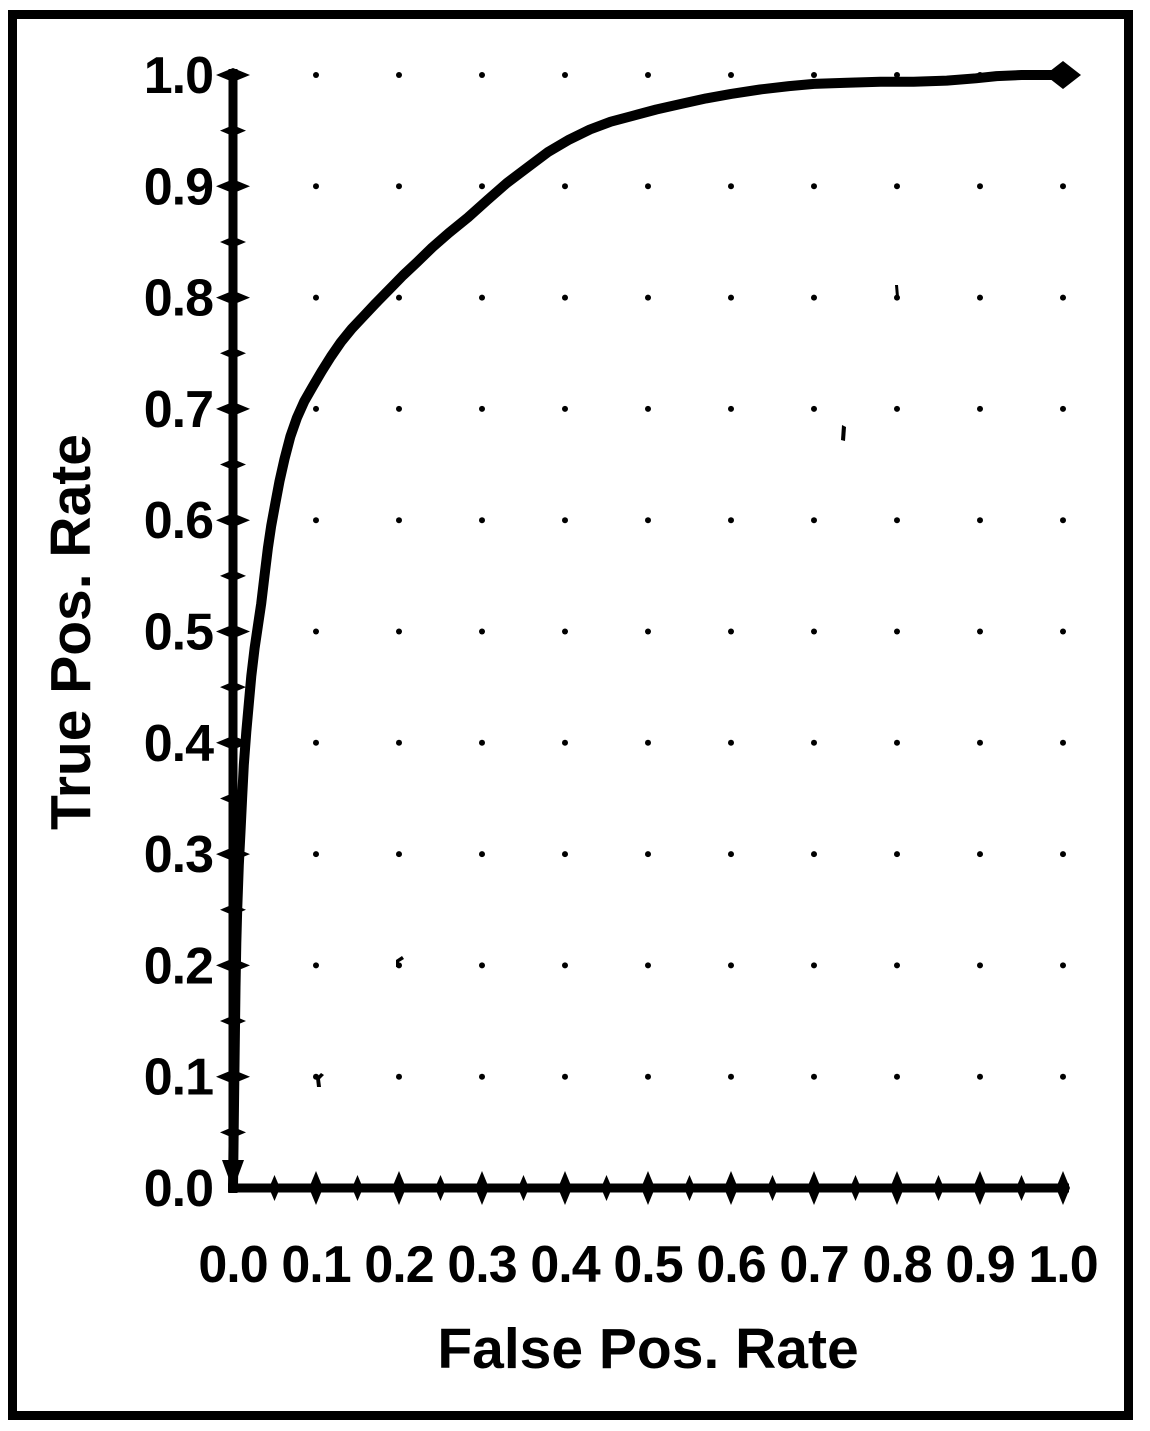  What do you see at coordinates (1062, 1265) in the screenshot?
I see `x-tick-label: 1.0` at bounding box center [1062, 1265].